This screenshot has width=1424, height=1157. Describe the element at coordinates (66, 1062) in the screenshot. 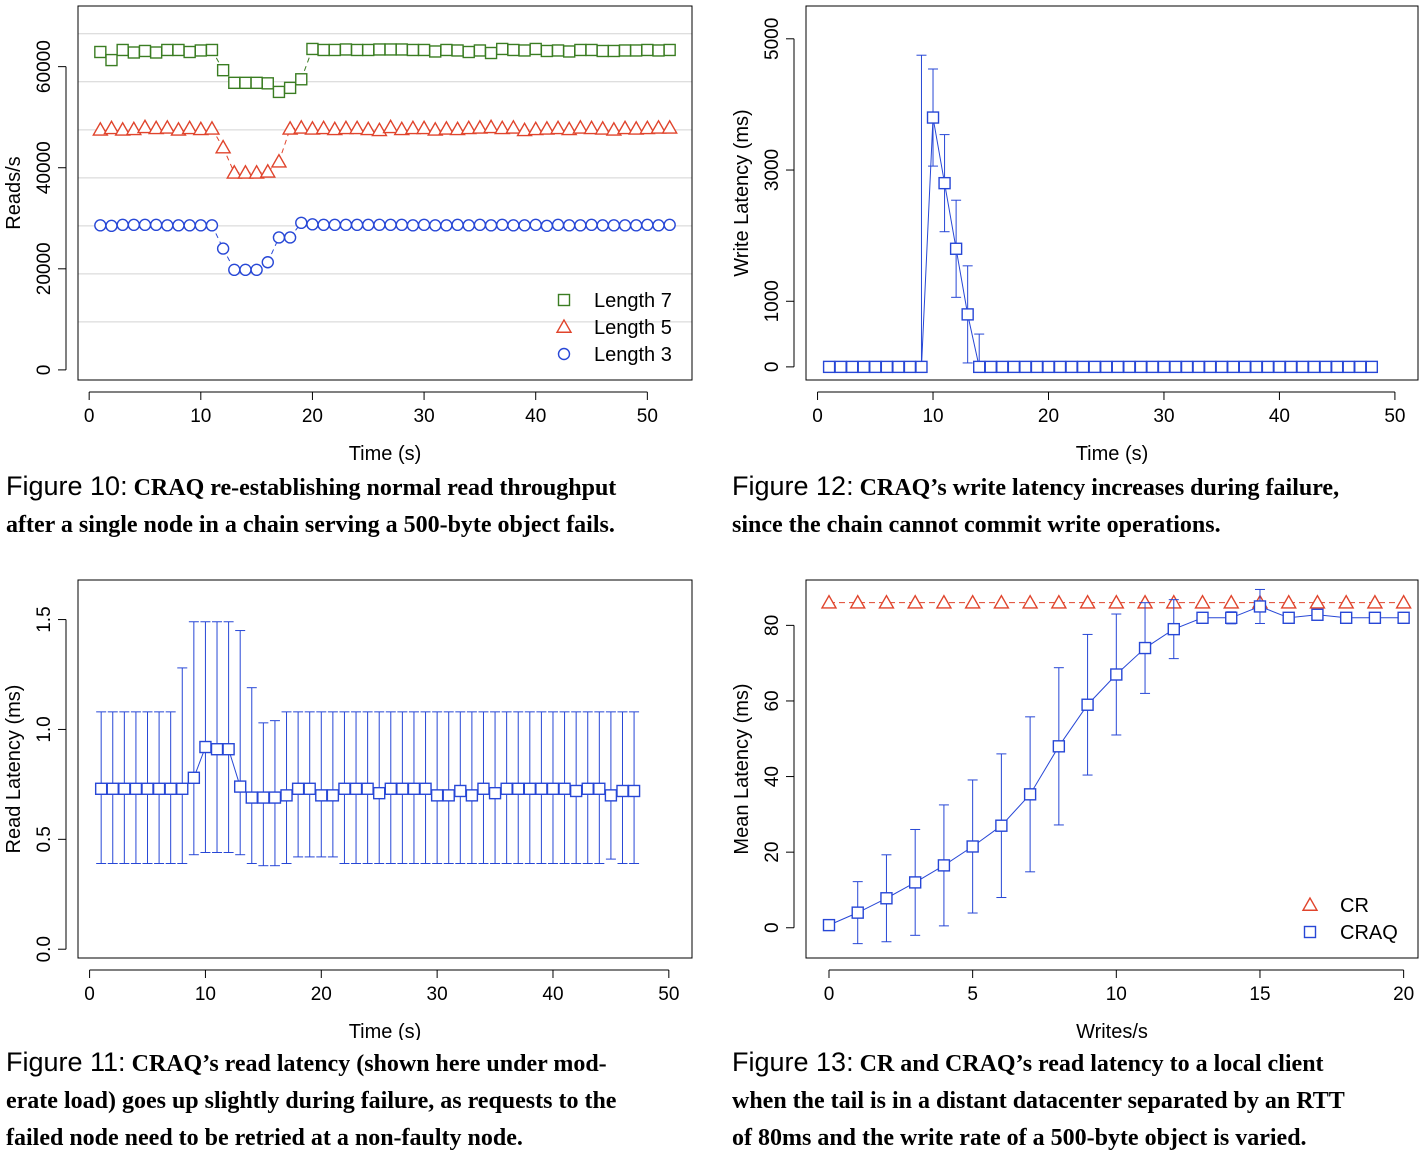

I see `figure-11-label: Figure 11:` at that location.